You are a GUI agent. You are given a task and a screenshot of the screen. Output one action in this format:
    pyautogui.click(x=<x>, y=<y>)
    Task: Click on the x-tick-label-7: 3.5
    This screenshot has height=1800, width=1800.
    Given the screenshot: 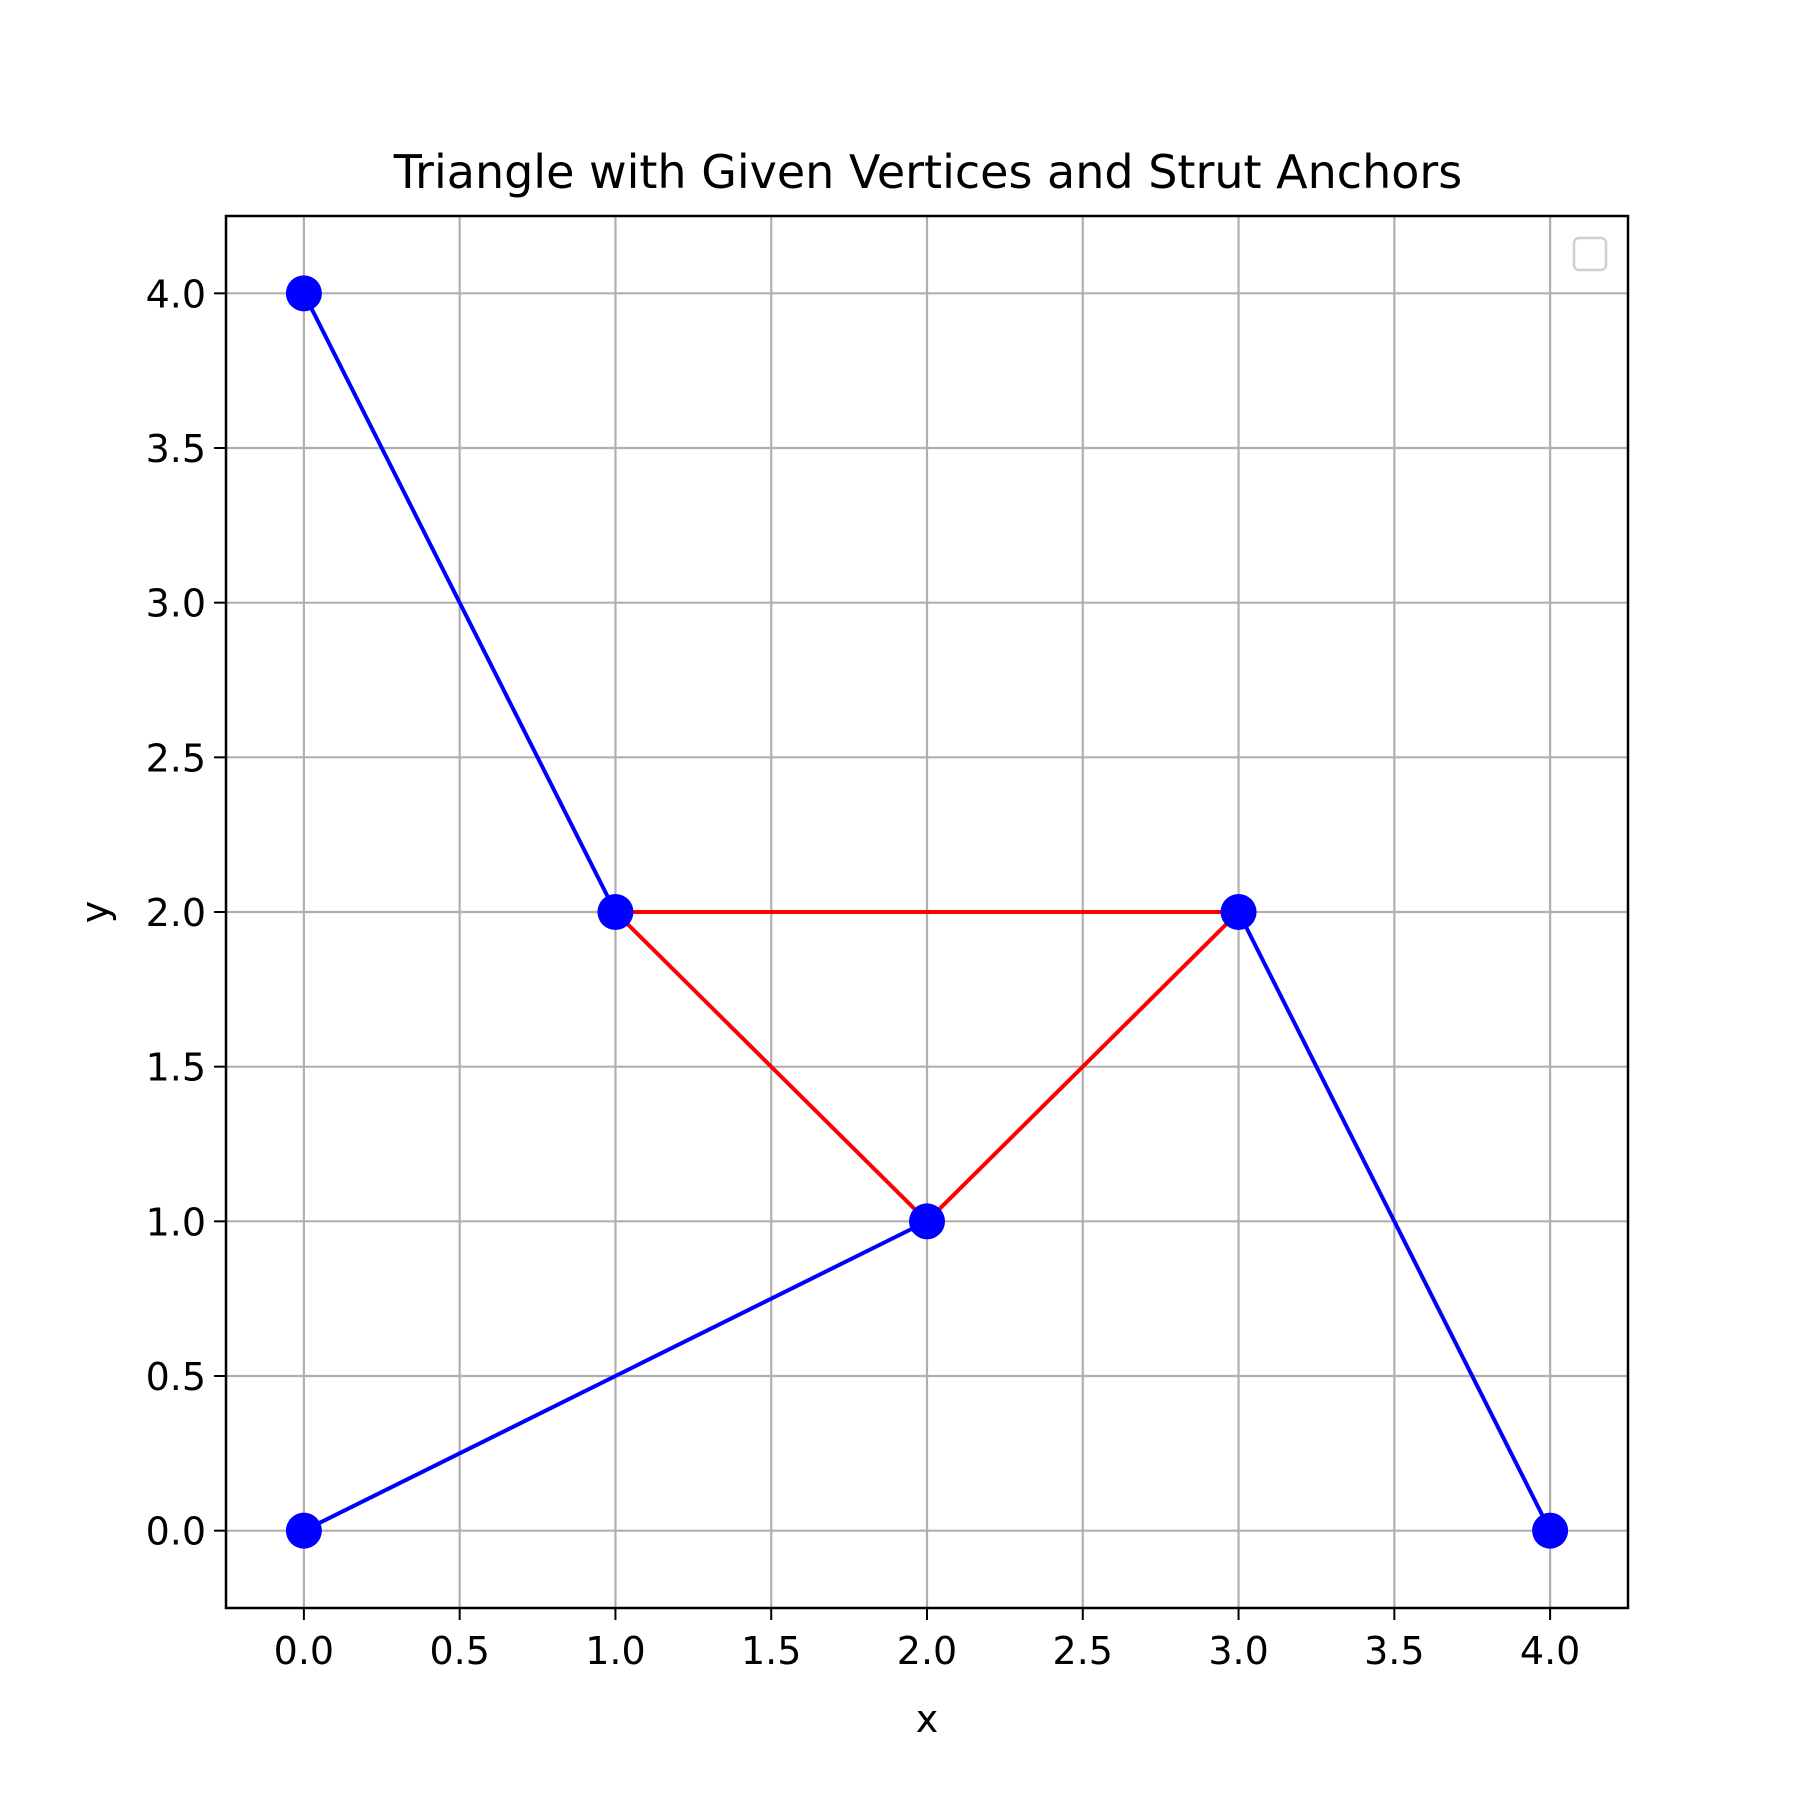 What is the action you would take?
    pyautogui.click(x=1394, y=1651)
    